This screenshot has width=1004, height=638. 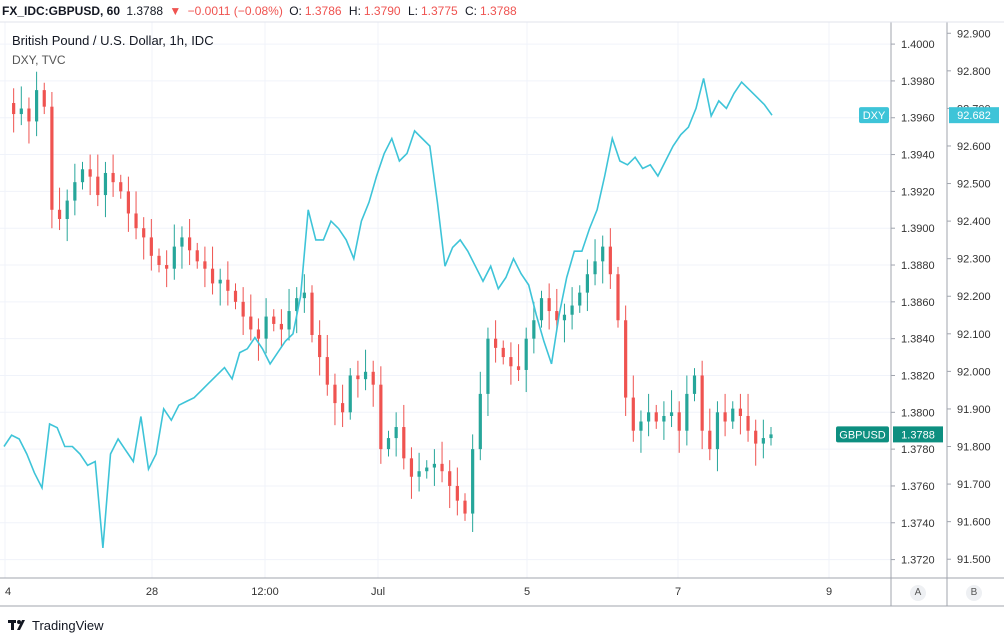 I want to click on scale-a-button: A, so click(x=918, y=593).